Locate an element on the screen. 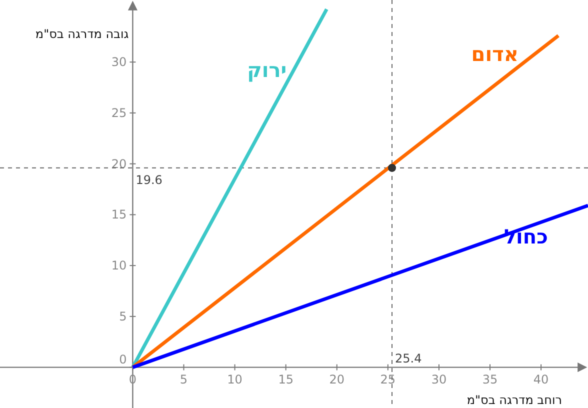  x-tick-label: 40 is located at coordinates (541, 379).